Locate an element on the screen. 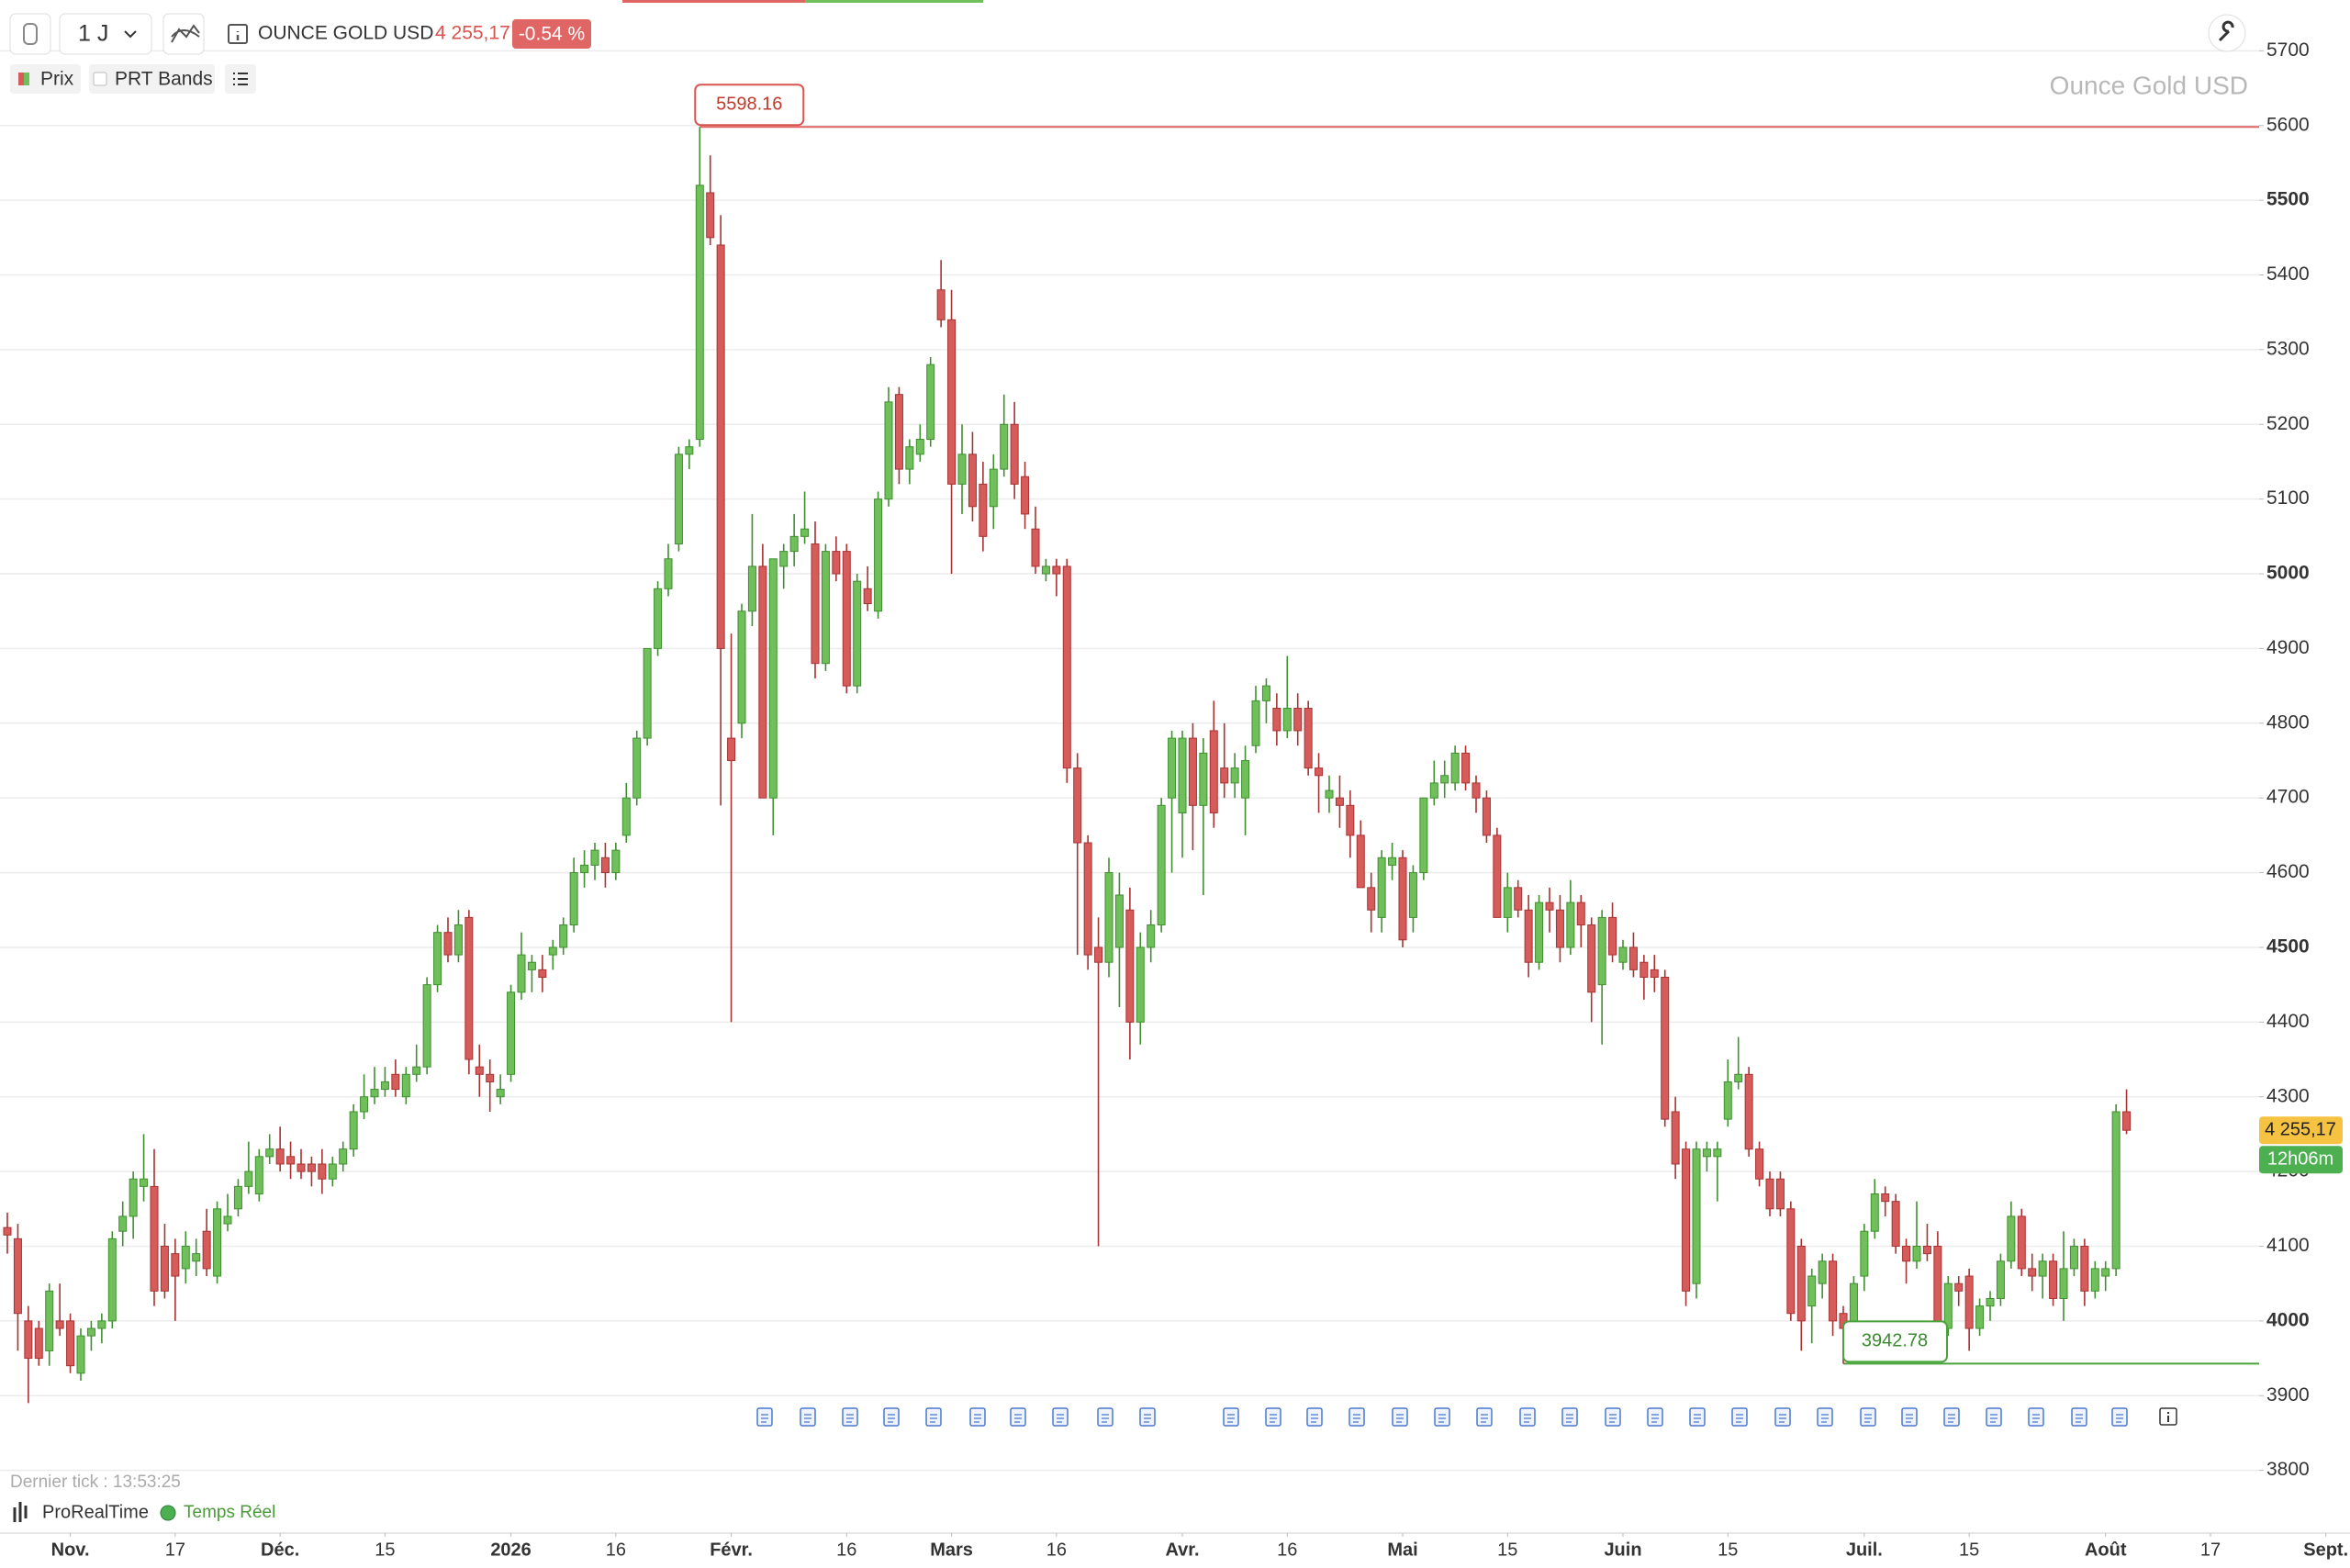 The image size is (2350, 1568). interval-dropdown is located at coordinates (105, 34).